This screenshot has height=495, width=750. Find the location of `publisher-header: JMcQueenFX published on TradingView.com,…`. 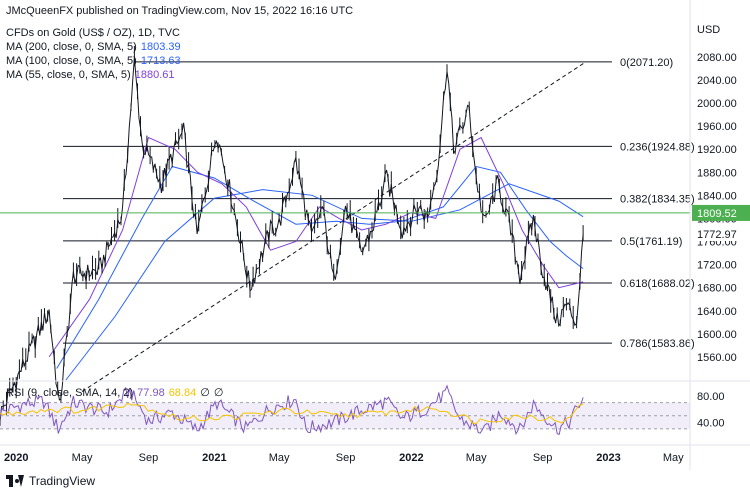

publisher-header: JMcQueenFX published on TradingView.com,… is located at coordinates (180, 11).